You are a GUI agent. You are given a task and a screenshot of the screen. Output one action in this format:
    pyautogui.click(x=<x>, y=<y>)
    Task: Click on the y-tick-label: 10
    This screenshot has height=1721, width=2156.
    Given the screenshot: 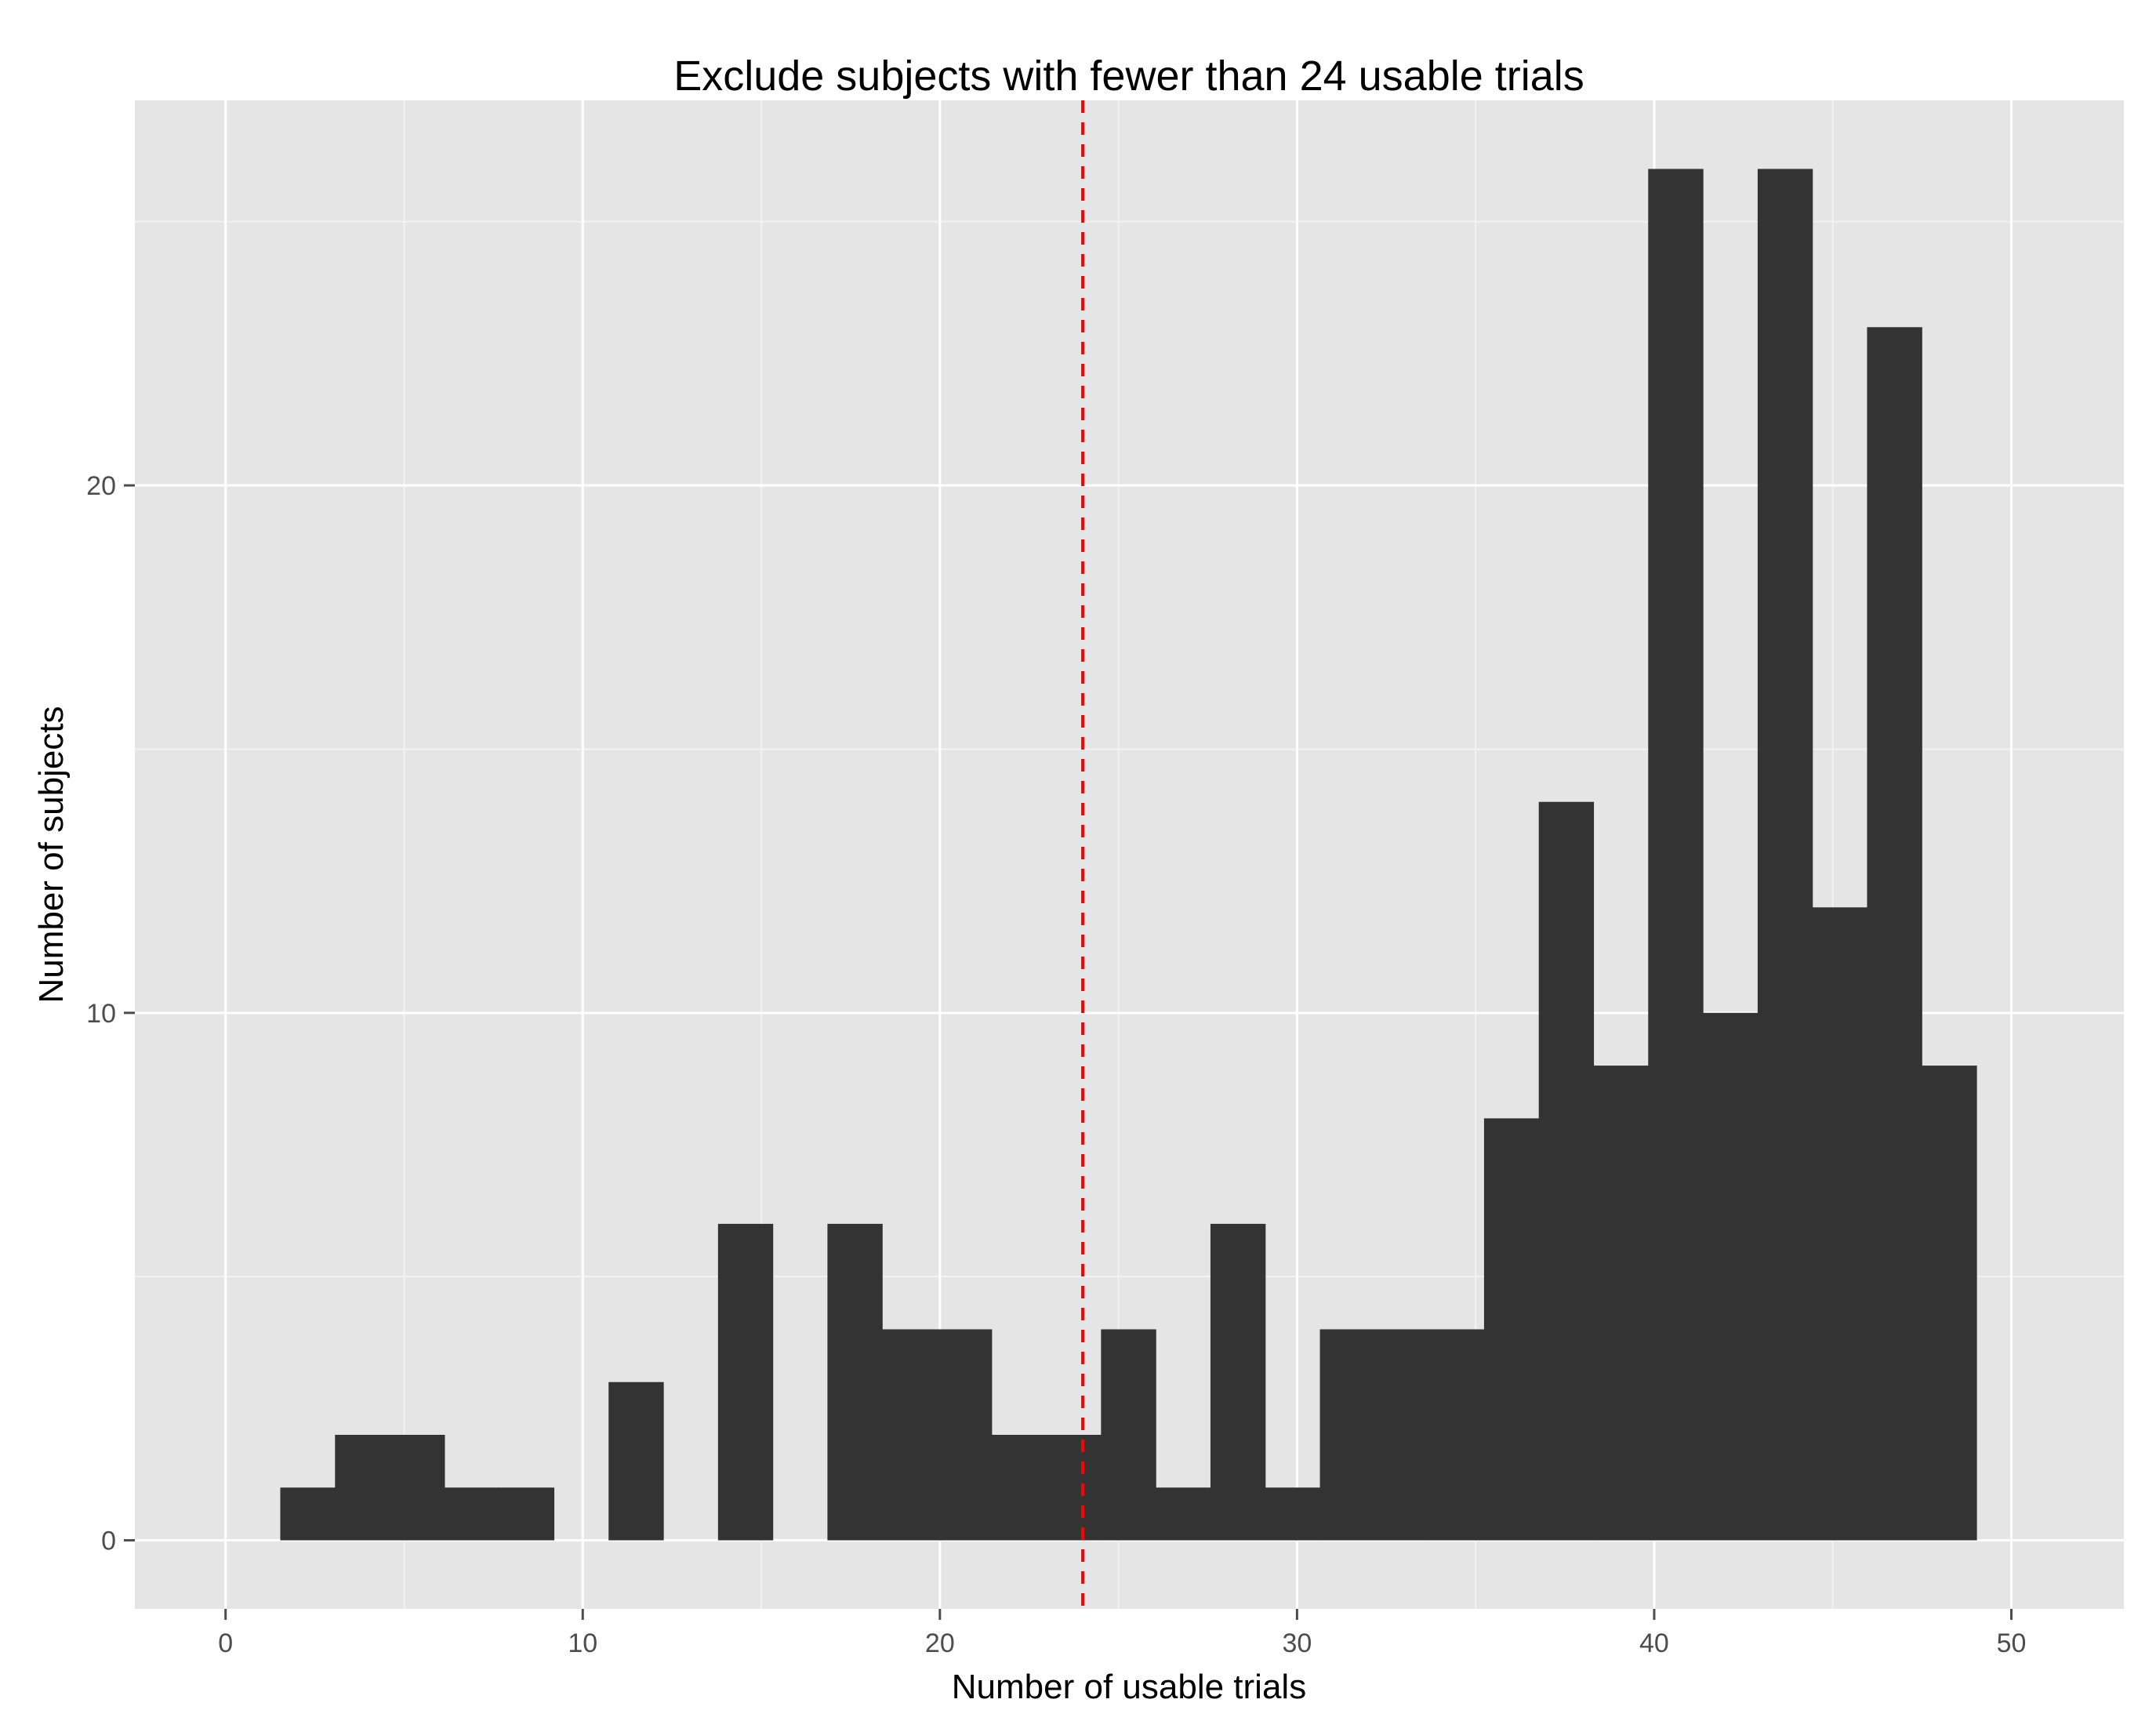 What is the action you would take?
    pyautogui.click(x=101, y=1014)
    